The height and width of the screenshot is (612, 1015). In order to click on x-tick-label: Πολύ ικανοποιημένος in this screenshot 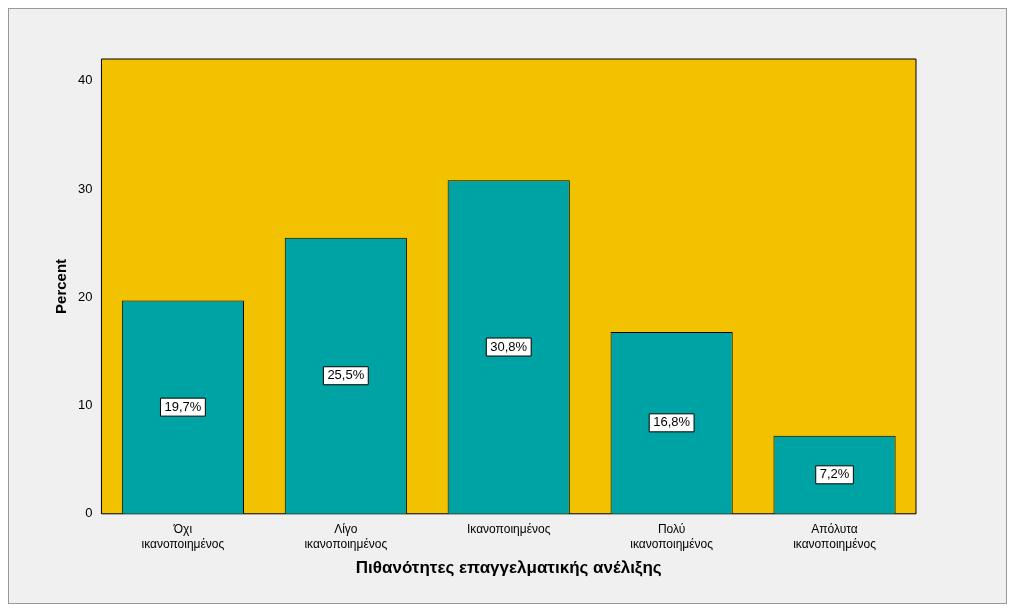, I will do `click(672, 536)`.